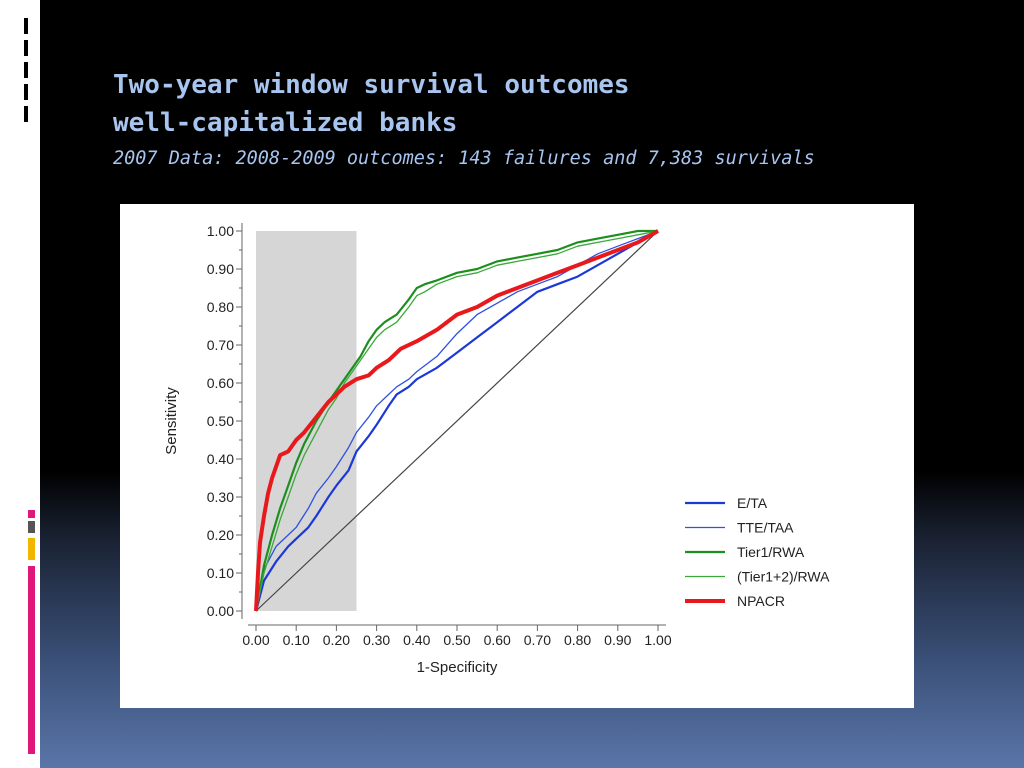 The image size is (1024, 768). What do you see at coordinates (20, 384) in the screenshot?
I see `left-decoration-strip` at bounding box center [20, 384].